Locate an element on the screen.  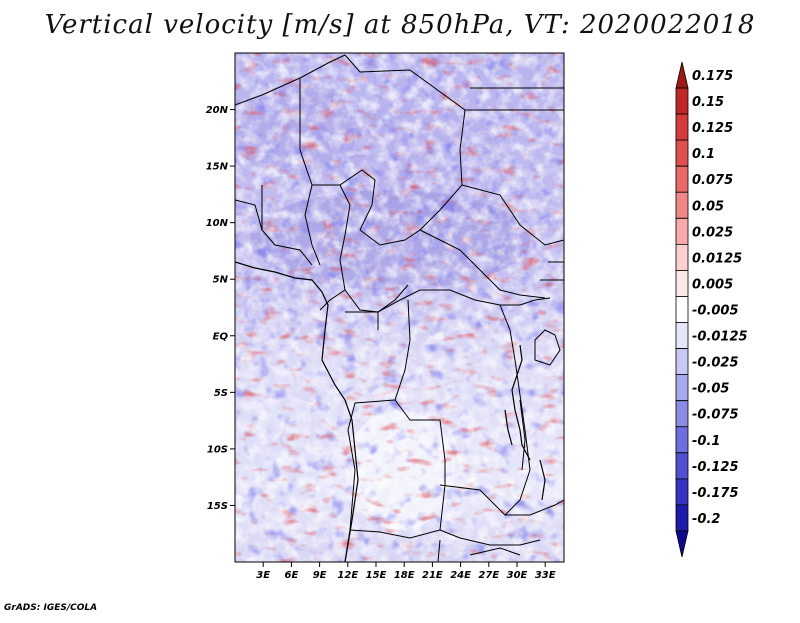
lon-tick-label: 9E is located at coordinates (320, 575).